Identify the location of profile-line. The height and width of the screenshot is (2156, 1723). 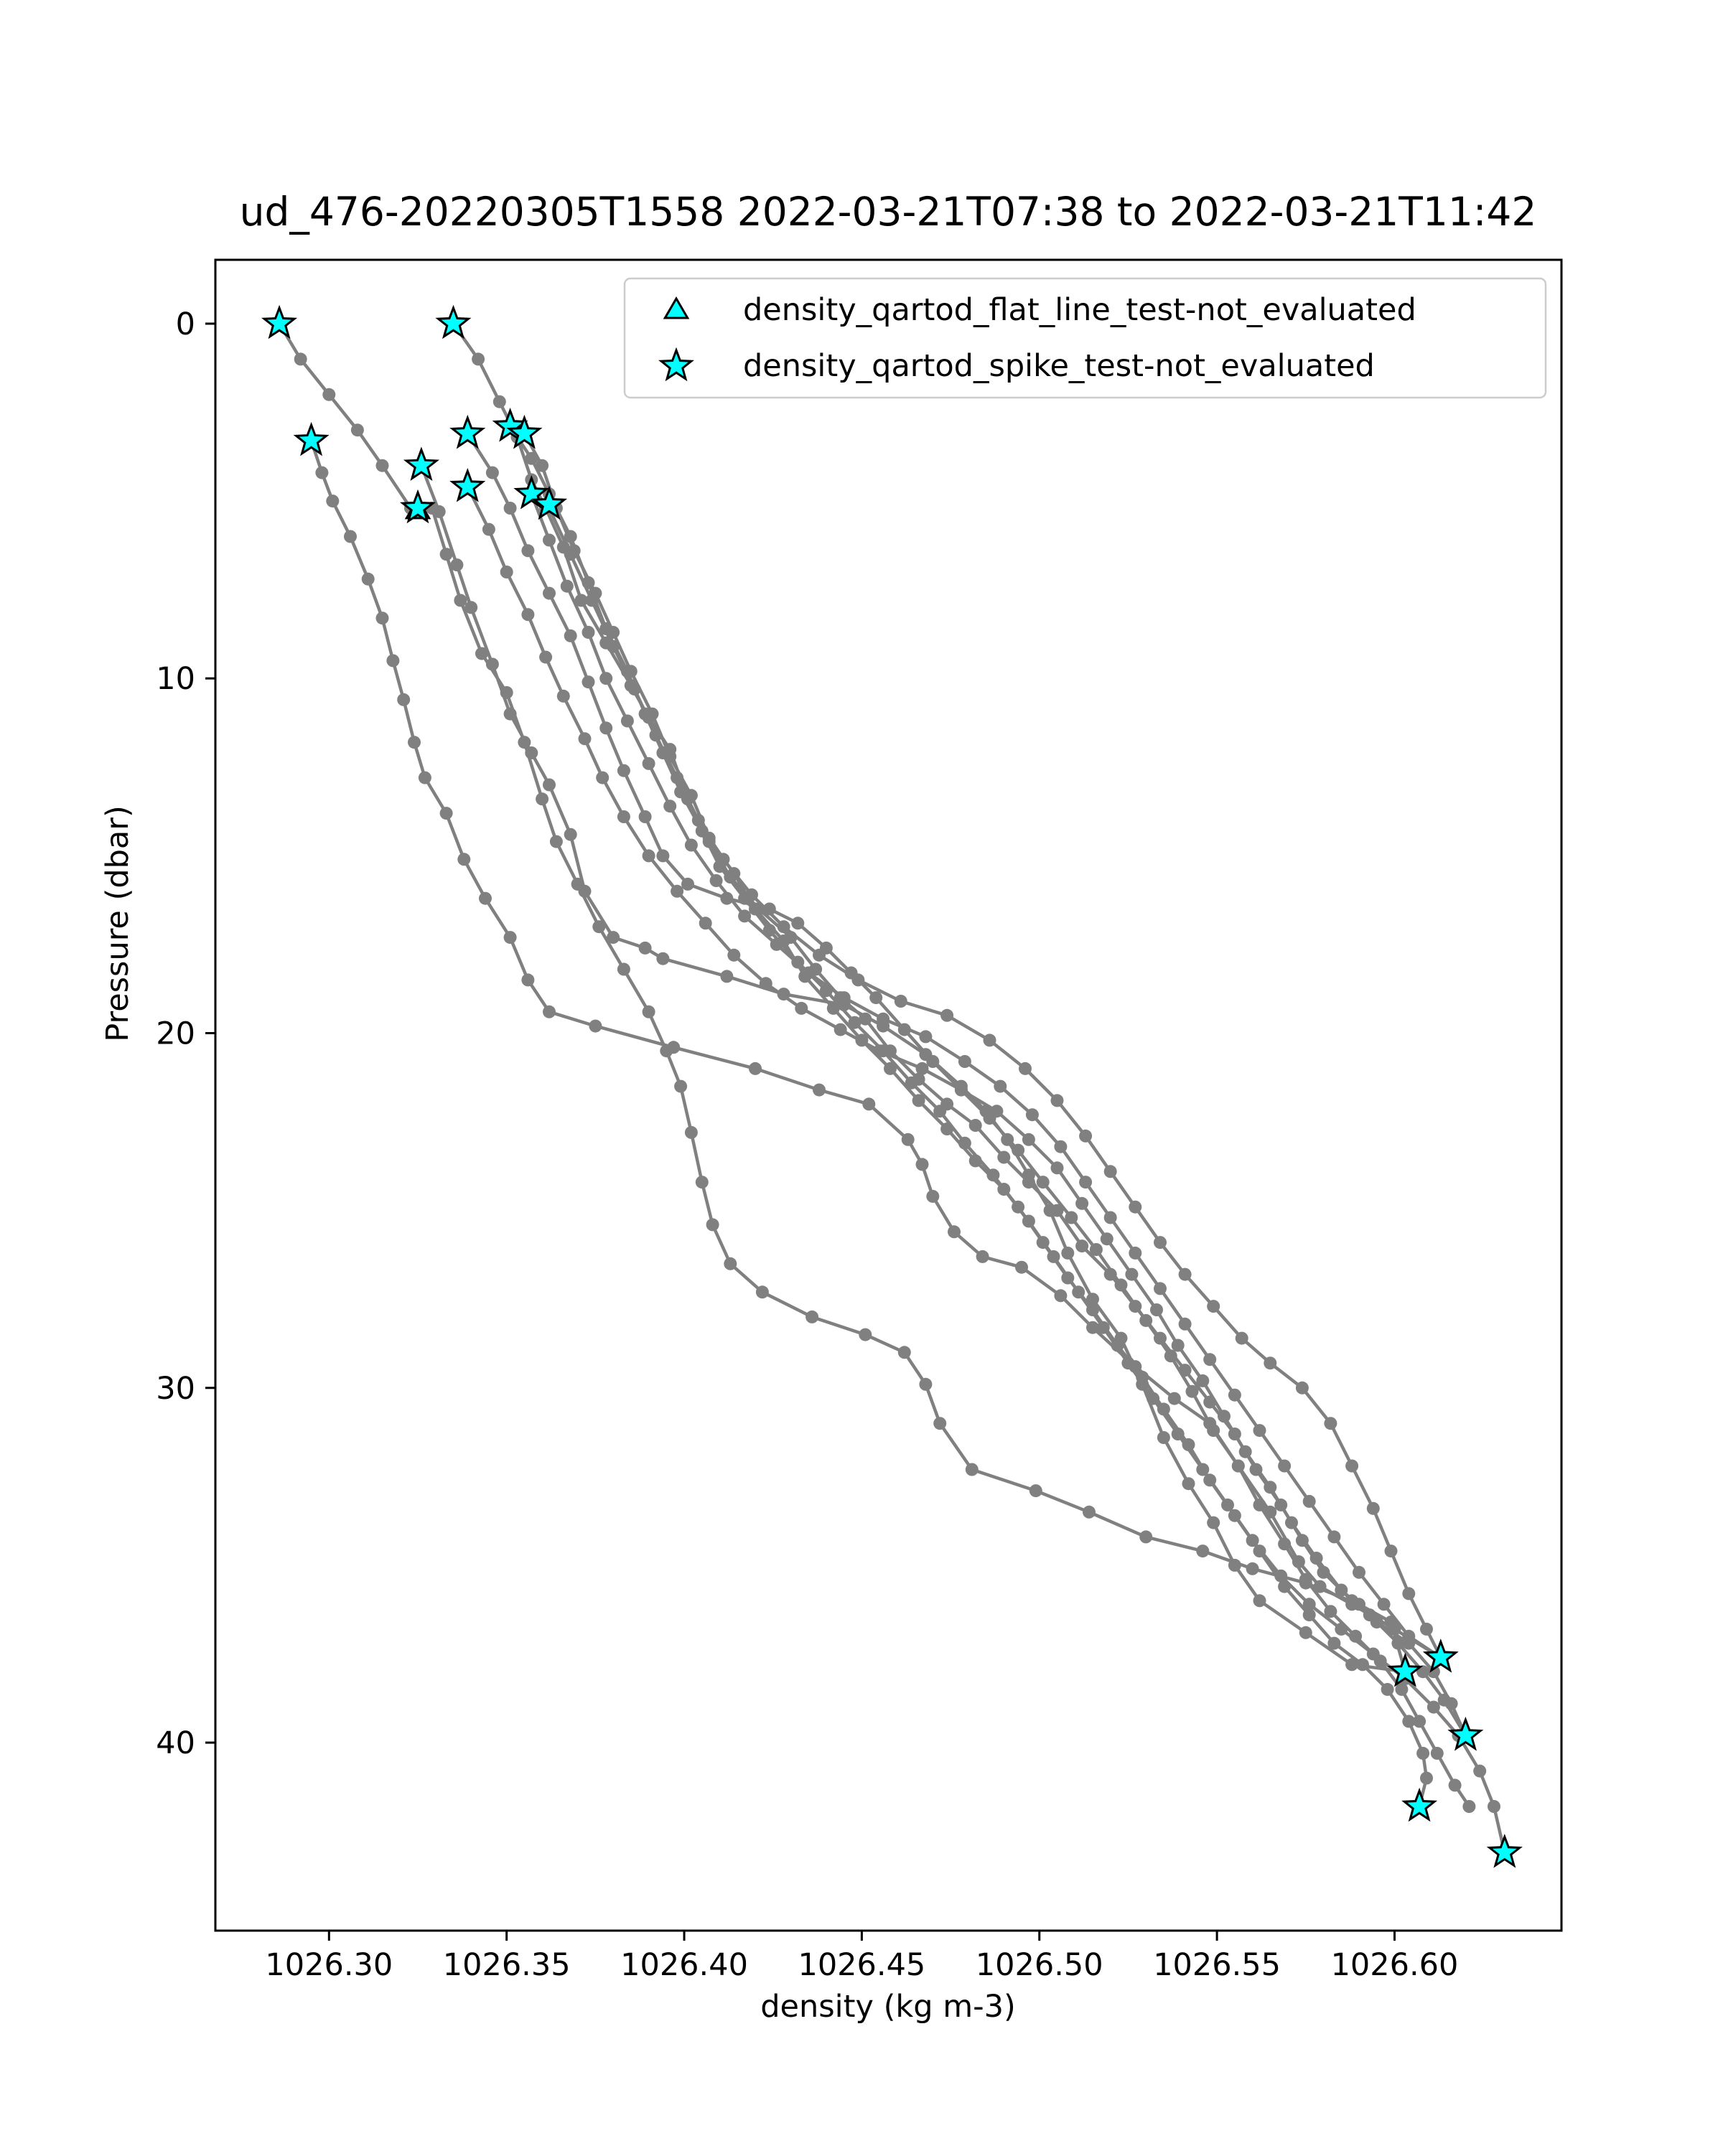
(345, 416).